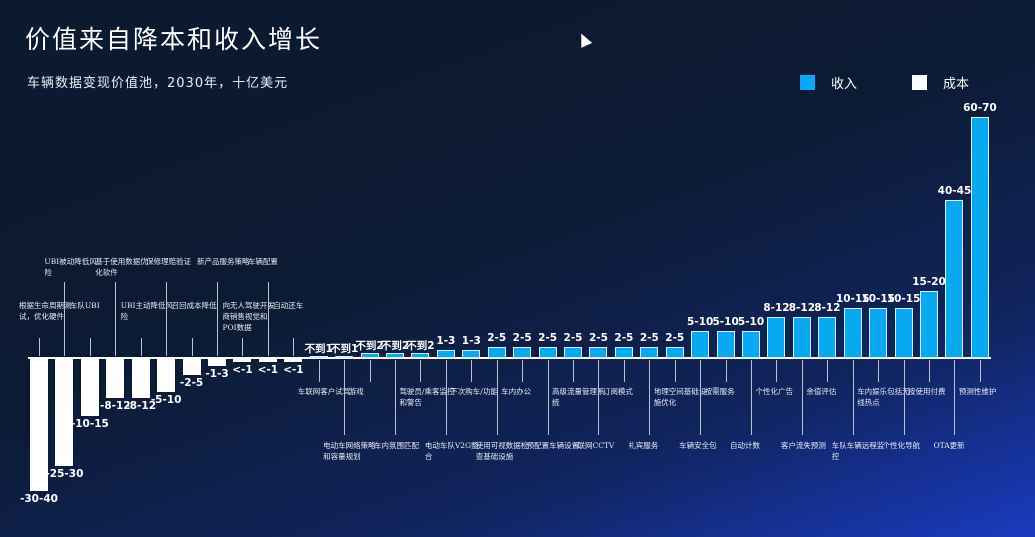 This screenshot has height=537, width=1035. Describe the element at coordinates (956, 84) in the screenshot. I see `legend-label-cost: 成本` at that location.